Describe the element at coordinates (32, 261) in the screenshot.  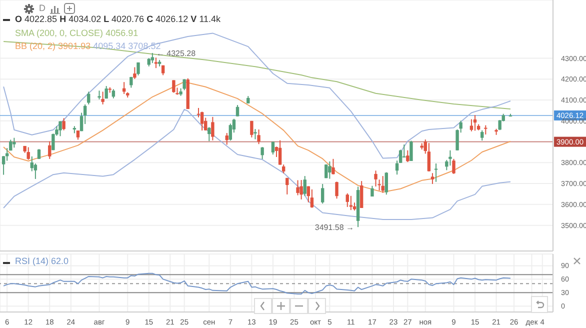
I see `series-label: RSI (14)` at that location.